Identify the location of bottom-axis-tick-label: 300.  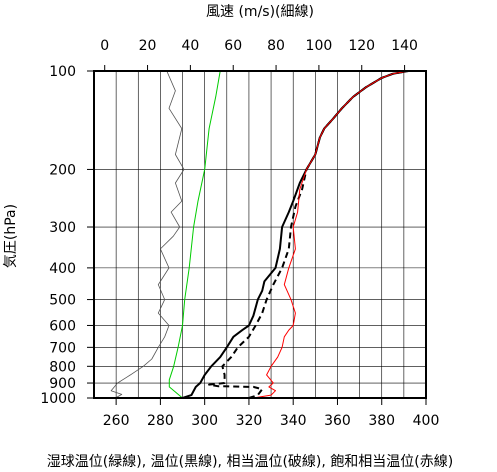
(204, 421).